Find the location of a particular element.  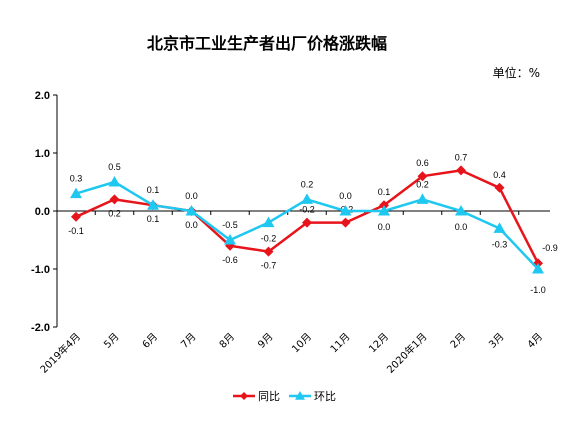

x-tick-label: 2019年4月 is located at coordinates (60, 353).